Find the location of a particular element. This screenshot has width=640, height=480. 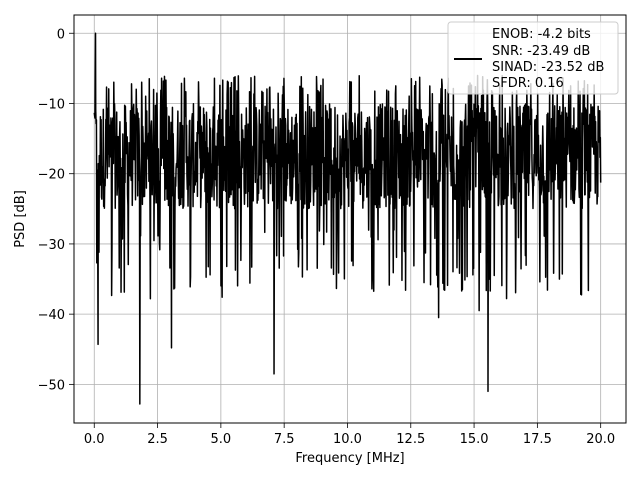

x-tick-label: 5.0 is located at coordinates (221, 439).